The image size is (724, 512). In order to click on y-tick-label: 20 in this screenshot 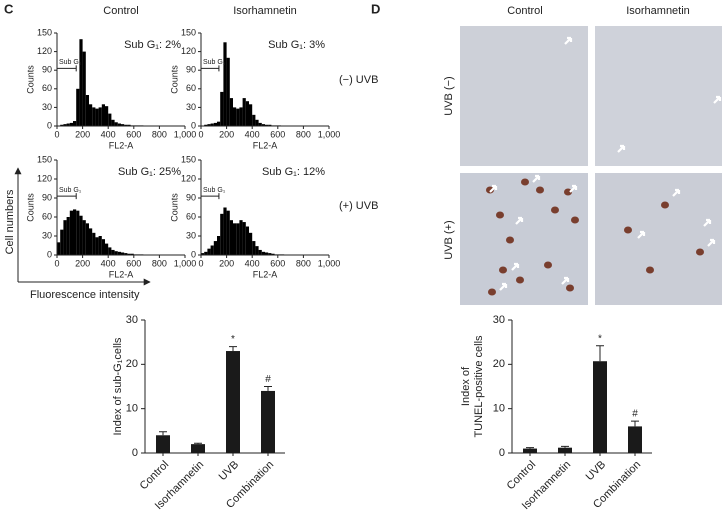, I will do `click(132, 364)`.